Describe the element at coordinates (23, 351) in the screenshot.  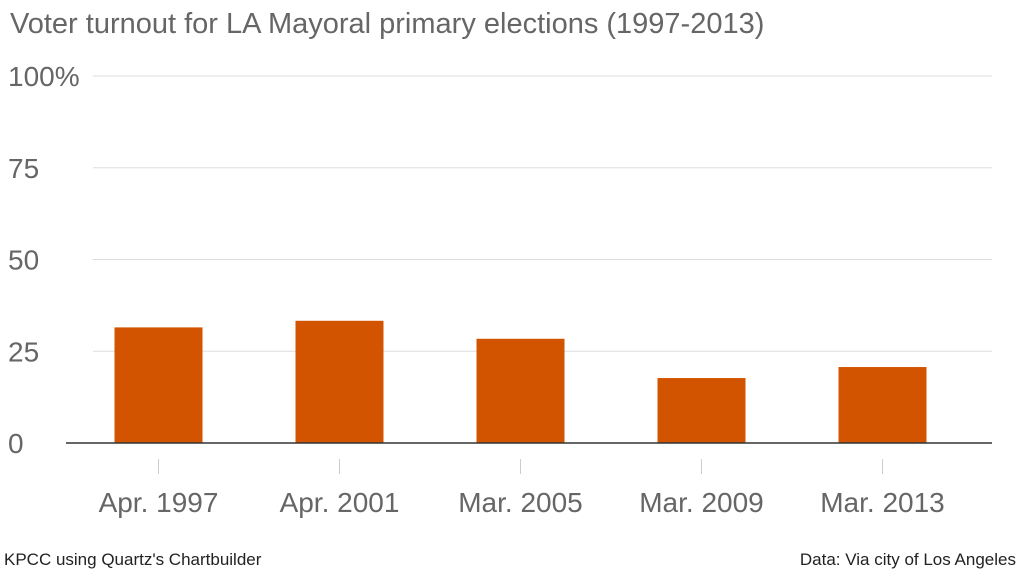
I see `y-tick-label: 25` at that location.